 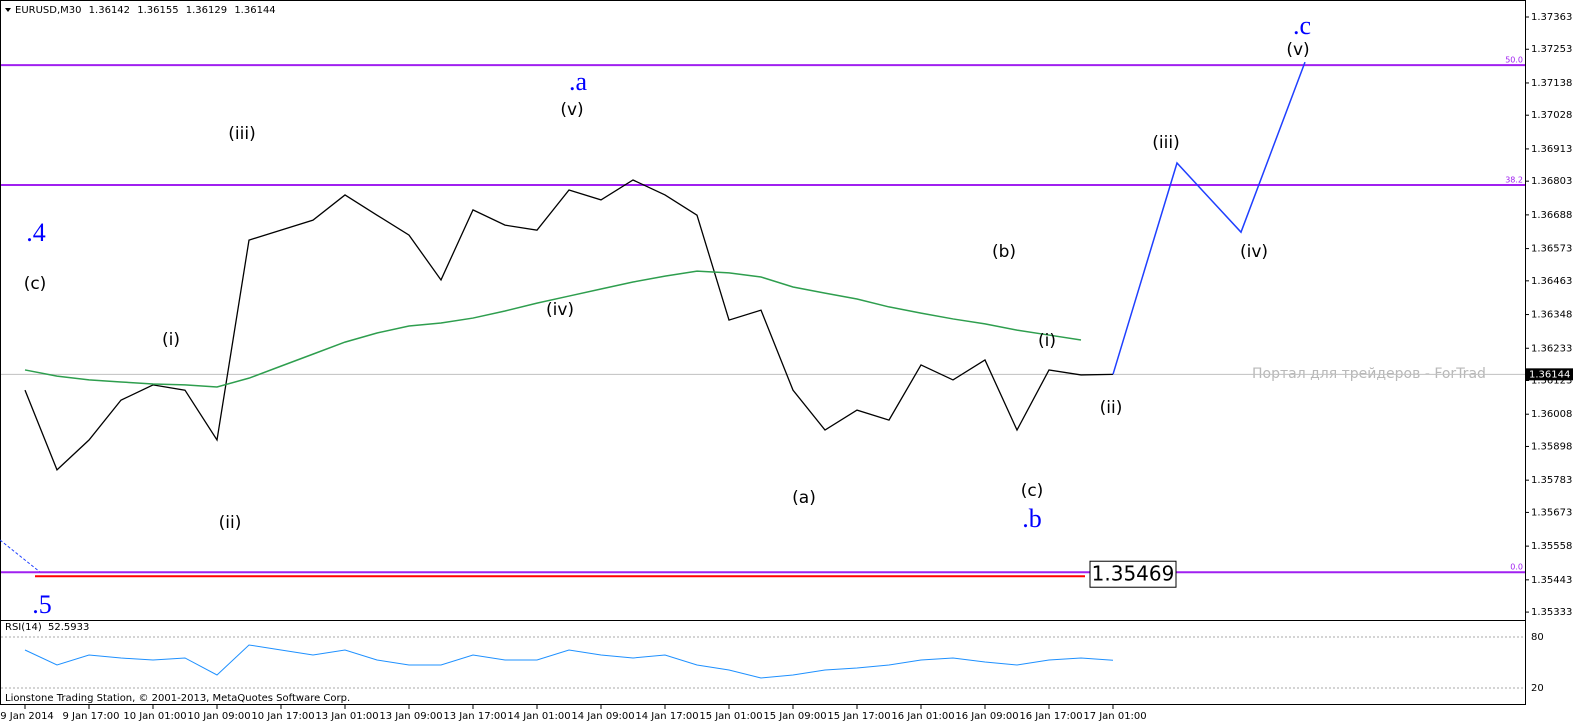 What do you see at coordinates (157, 10) in the screenshot?
I see `high: 1.36155` at bounding box center [157, 10].